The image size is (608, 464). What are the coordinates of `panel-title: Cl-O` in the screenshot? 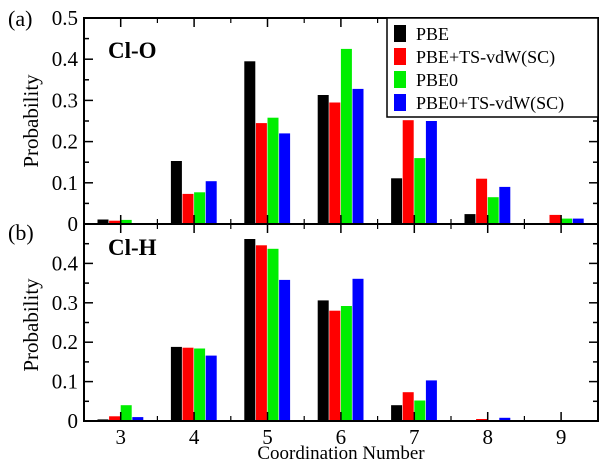 It's located at (132, 50).